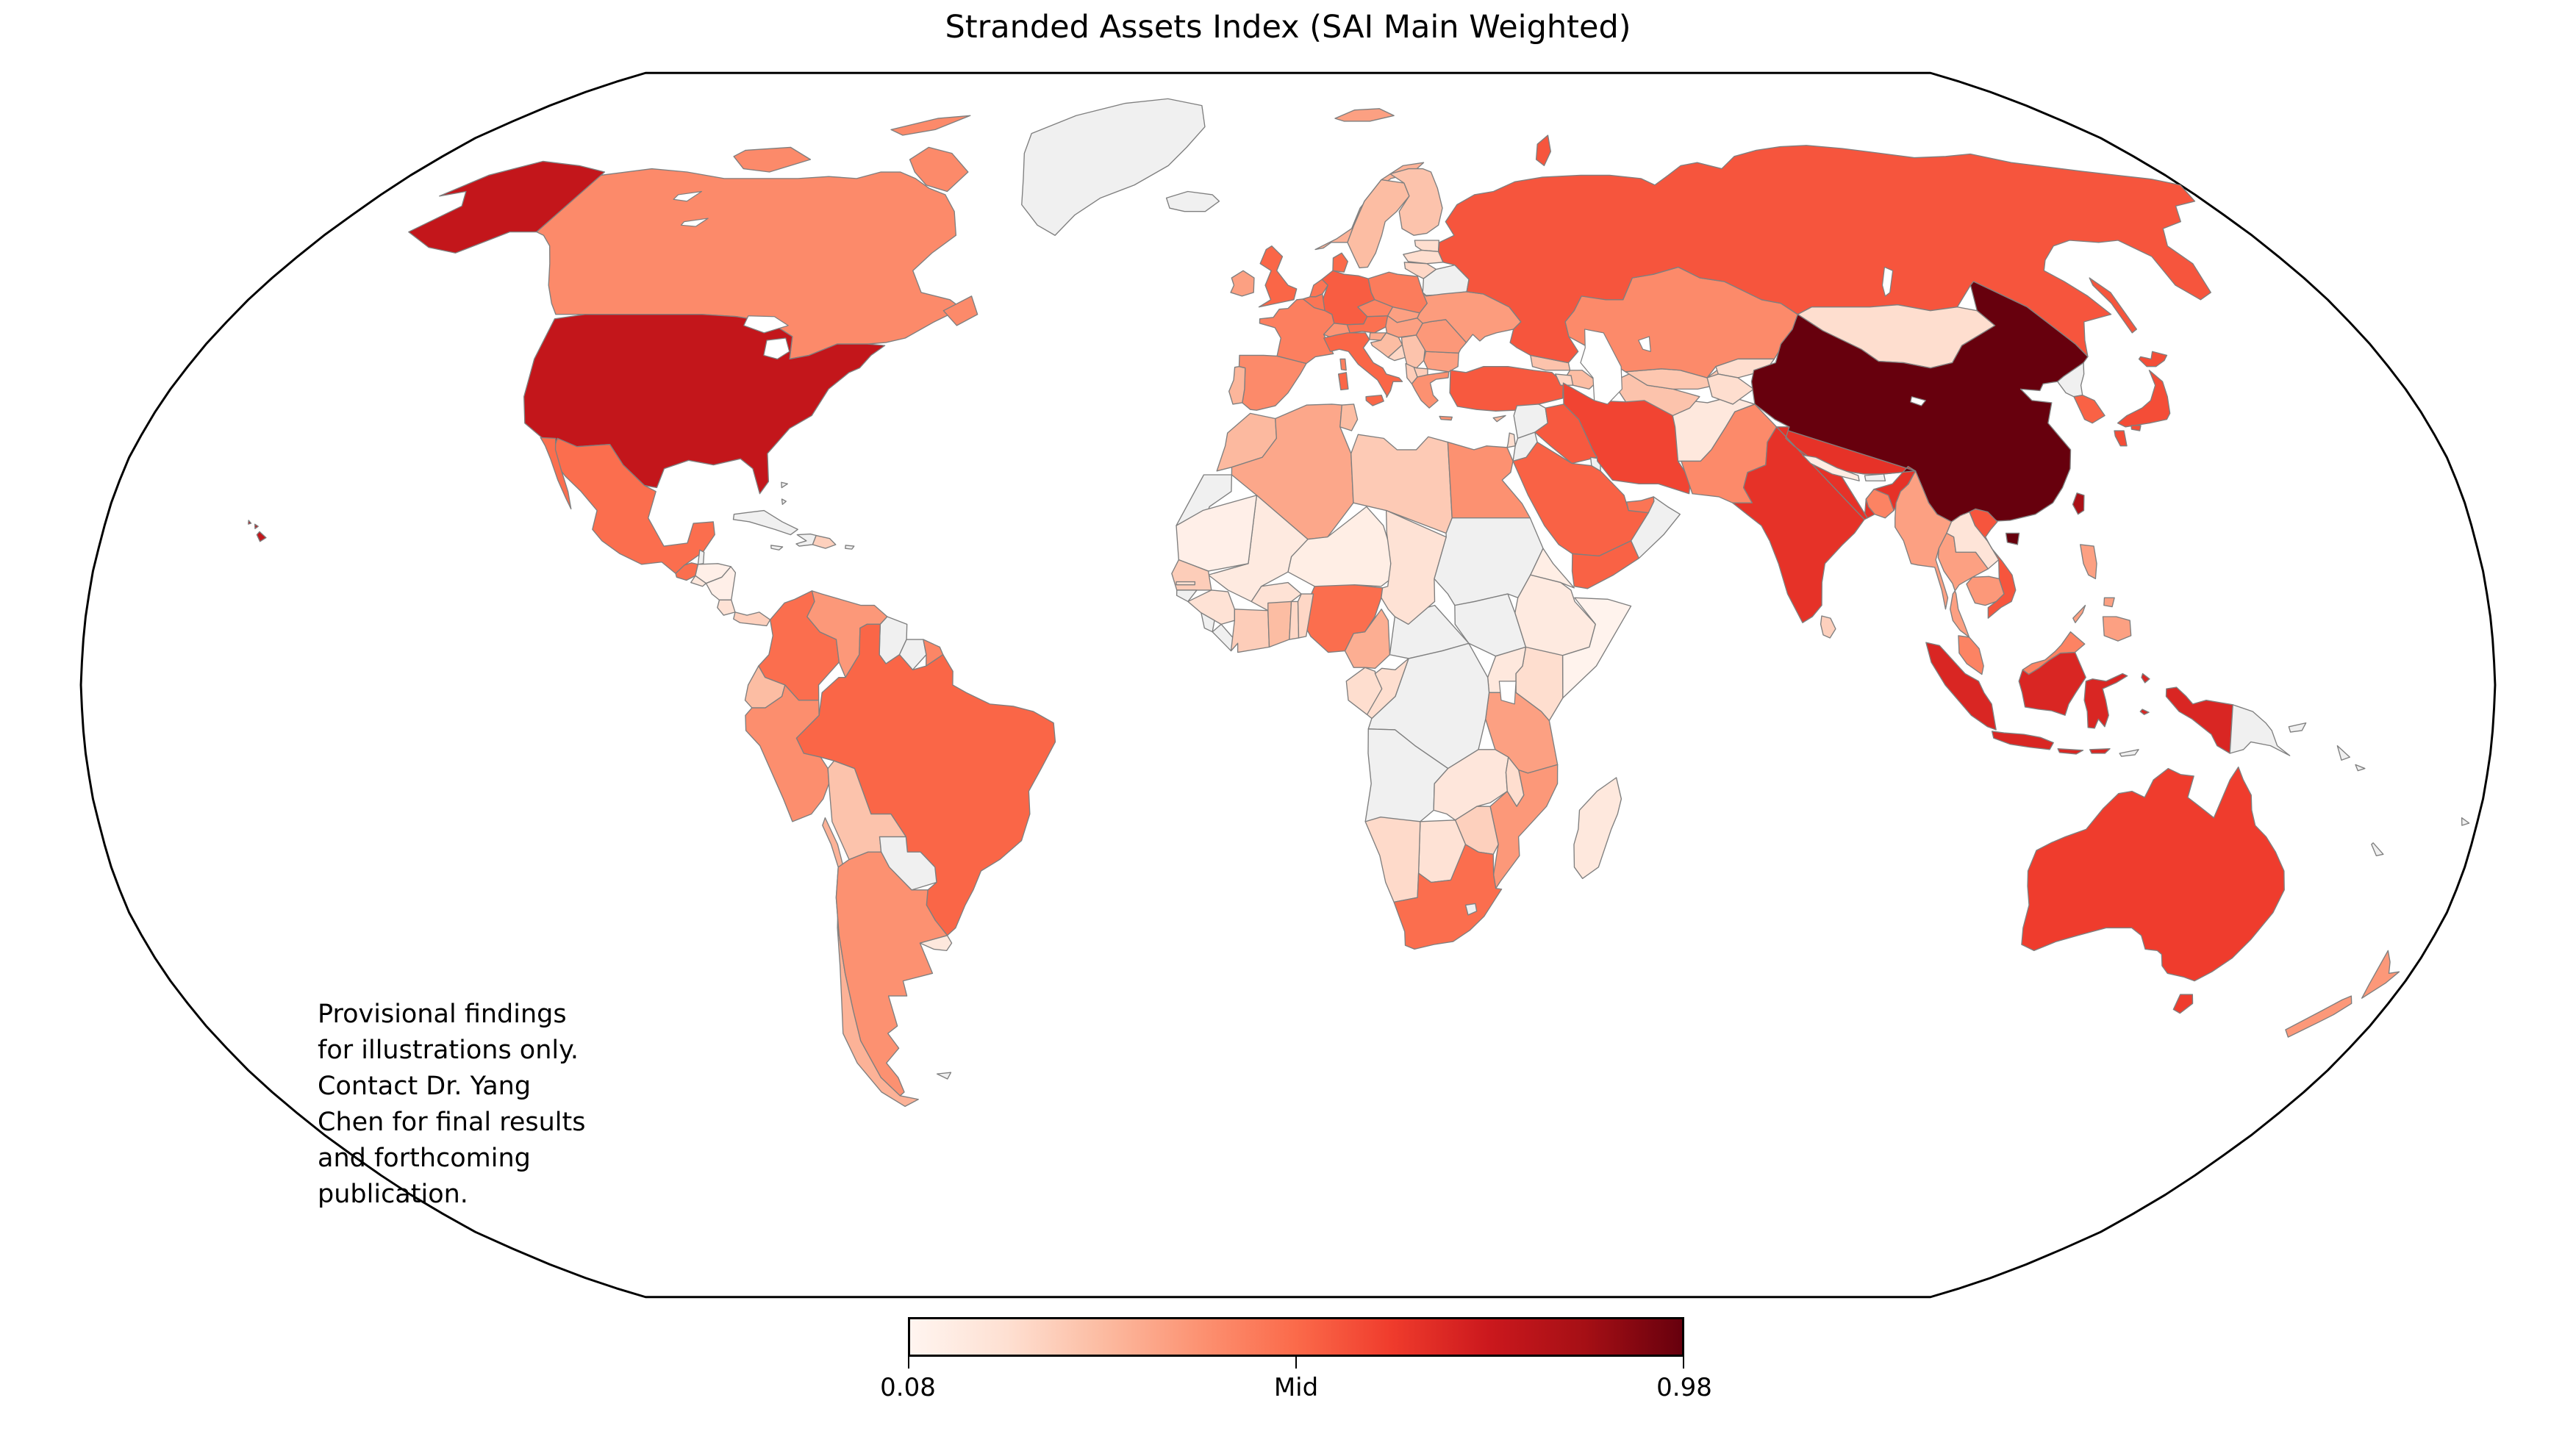 This screenshot has width=2576, height=1431. Describe the element at coordinates (850, 547) in the screenshot. I see `country-puerto-rico` at that location.